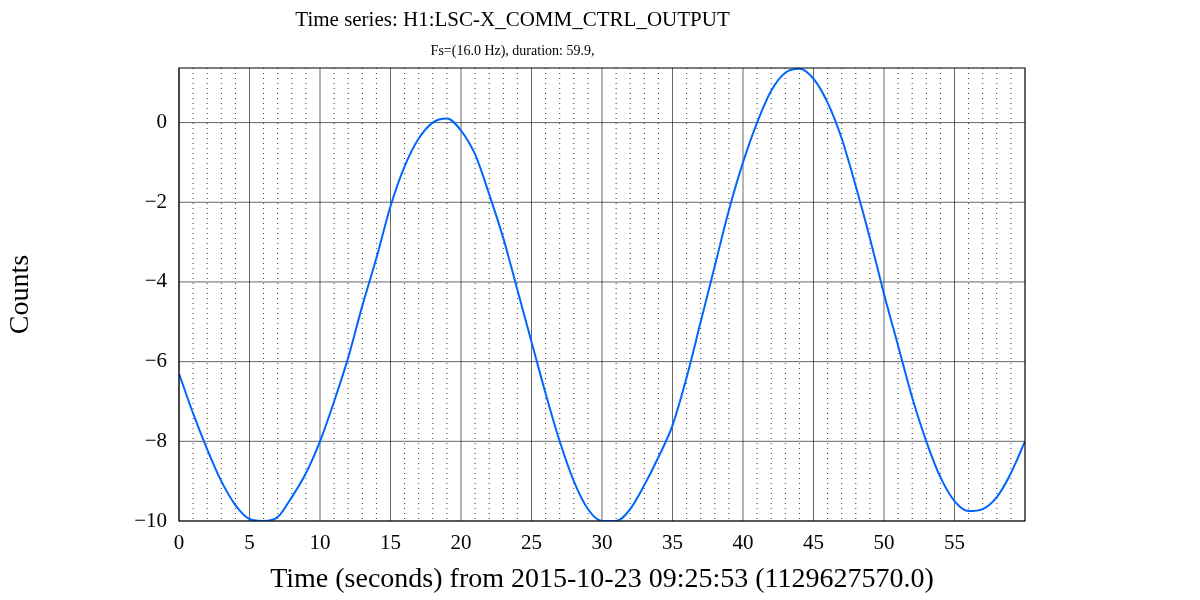 Image resolution: width=1200 pixels, height=600 pixels. I want to click on x-tick-label: 0, so click(179, 542).